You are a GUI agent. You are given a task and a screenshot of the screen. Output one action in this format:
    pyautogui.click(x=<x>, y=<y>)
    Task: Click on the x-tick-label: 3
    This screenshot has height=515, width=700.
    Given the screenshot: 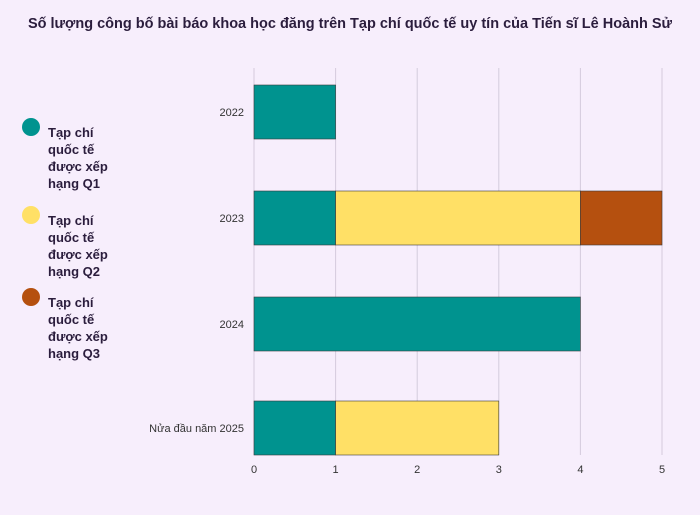 What is the action you would take?
    pyautogui.click(x=499, y=470)
    